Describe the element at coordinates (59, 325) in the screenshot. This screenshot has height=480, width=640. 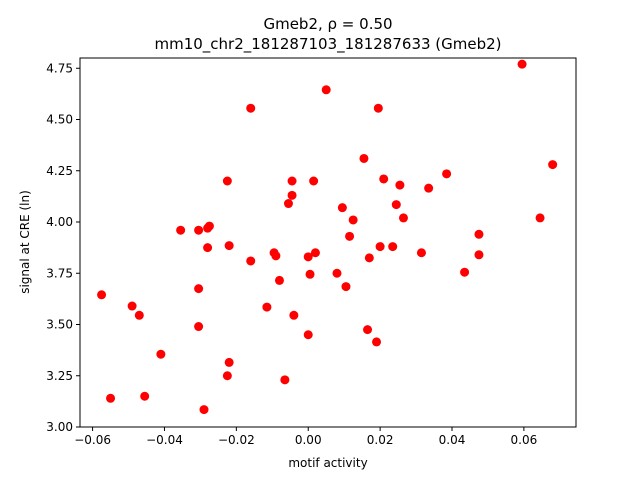
I see `y-tick-label: 3.50` at that location.